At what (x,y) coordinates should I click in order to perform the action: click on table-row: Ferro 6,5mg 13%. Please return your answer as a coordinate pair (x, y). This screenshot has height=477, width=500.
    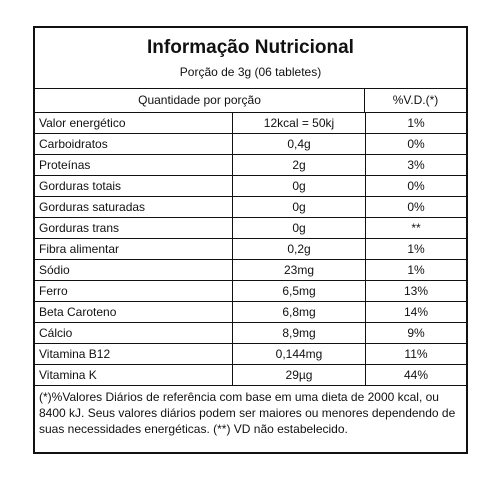
    Looking at the image, I should click on (250, 291).